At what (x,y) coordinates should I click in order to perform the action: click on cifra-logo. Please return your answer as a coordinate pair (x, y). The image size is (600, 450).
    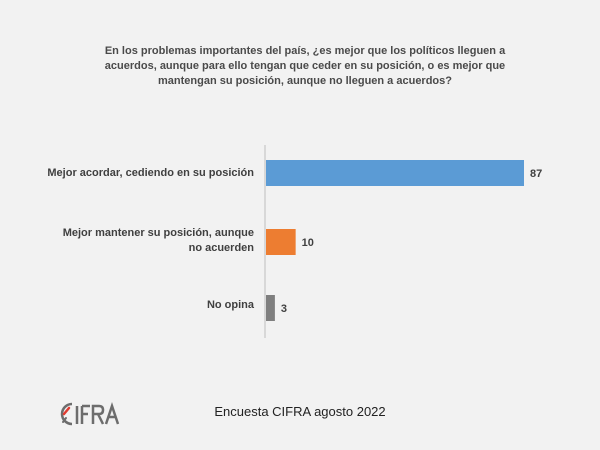
    Looking at the image, I should click on (91, 414).